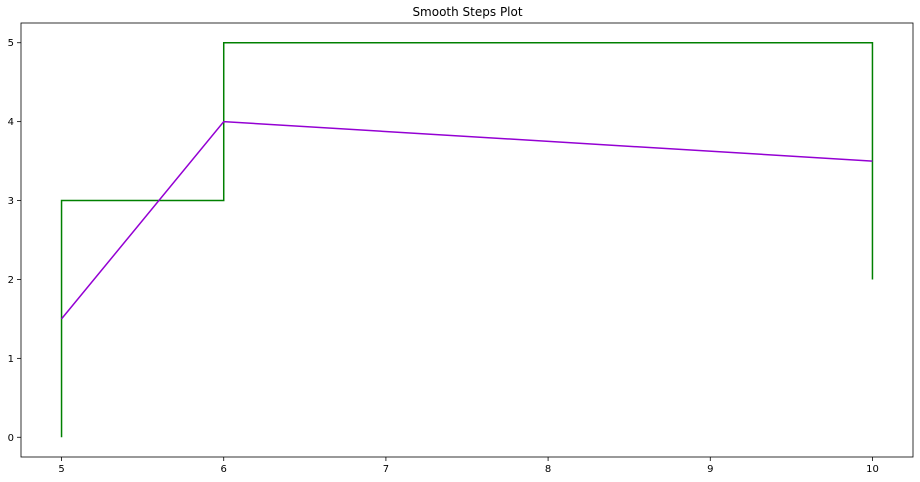 This screenshot has width=920, height=482. Describe the element at coordinates (11, 43) in the screenshot. I see `y-tick-label: 5` at that location.